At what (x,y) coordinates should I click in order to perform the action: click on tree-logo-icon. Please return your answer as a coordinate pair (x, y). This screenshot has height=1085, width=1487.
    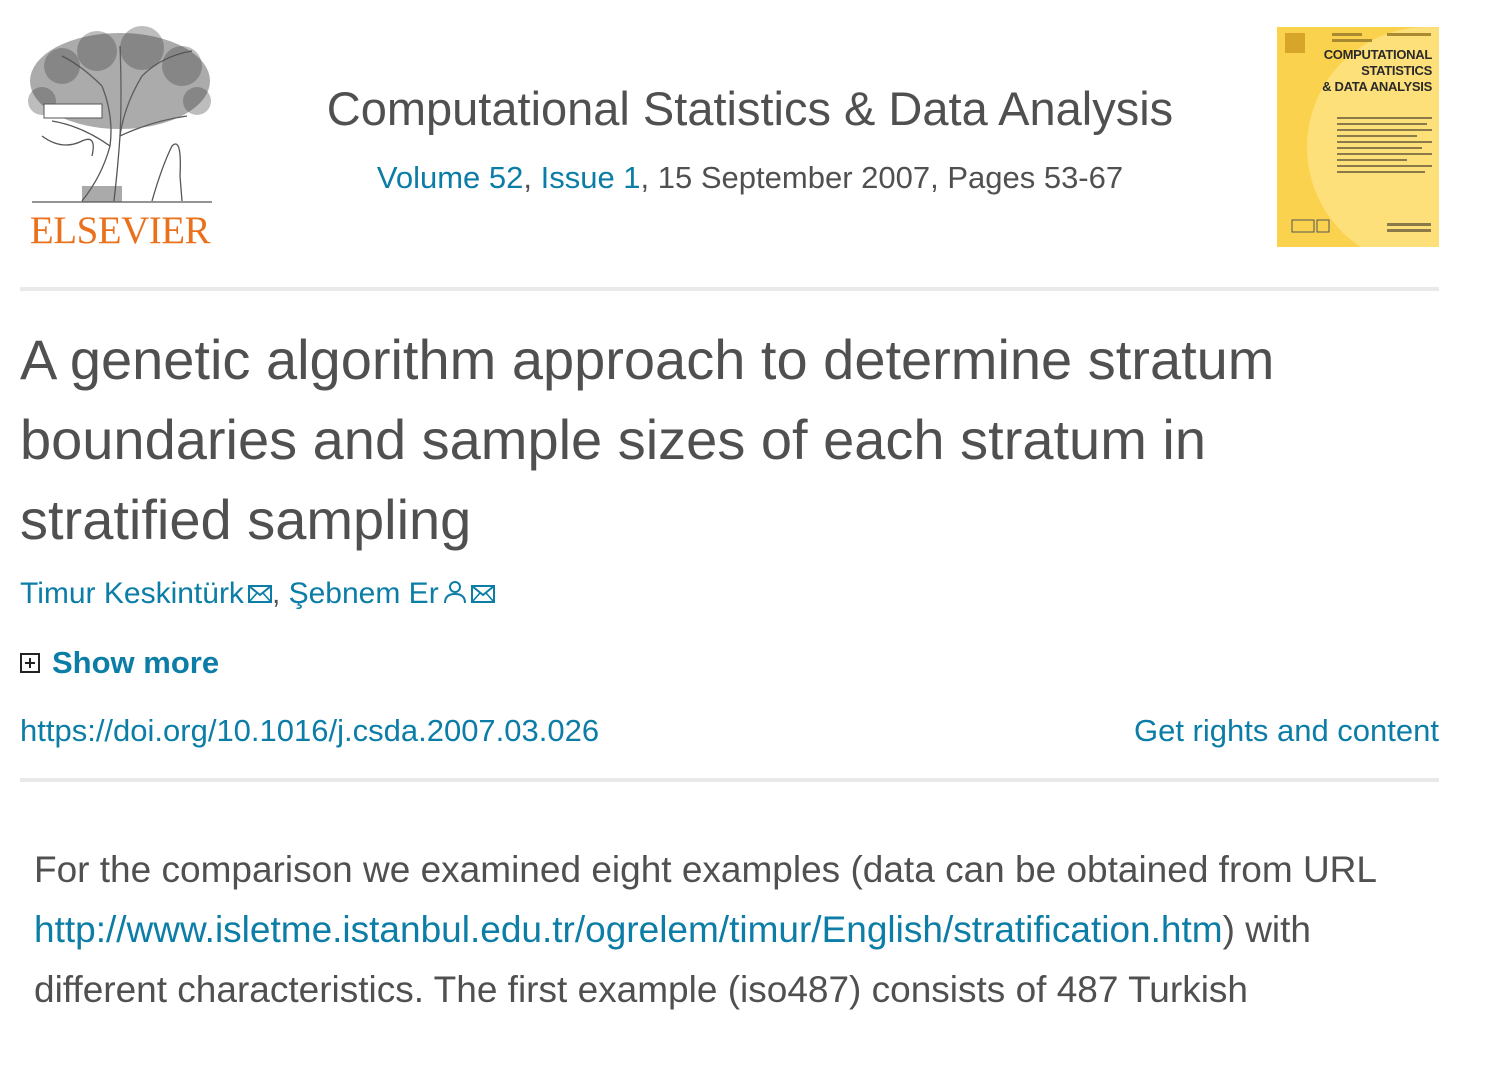
    Looking at the image, I should click on (120, 114).